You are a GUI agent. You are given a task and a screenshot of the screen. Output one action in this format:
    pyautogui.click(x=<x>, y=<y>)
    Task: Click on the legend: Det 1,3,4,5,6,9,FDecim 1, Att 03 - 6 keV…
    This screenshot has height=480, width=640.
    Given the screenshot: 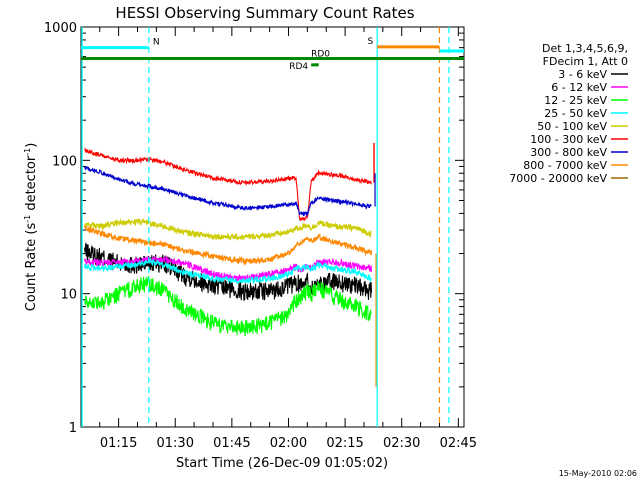 What is the action you would take?
    pyautogui.click(x=568, y=113)
    